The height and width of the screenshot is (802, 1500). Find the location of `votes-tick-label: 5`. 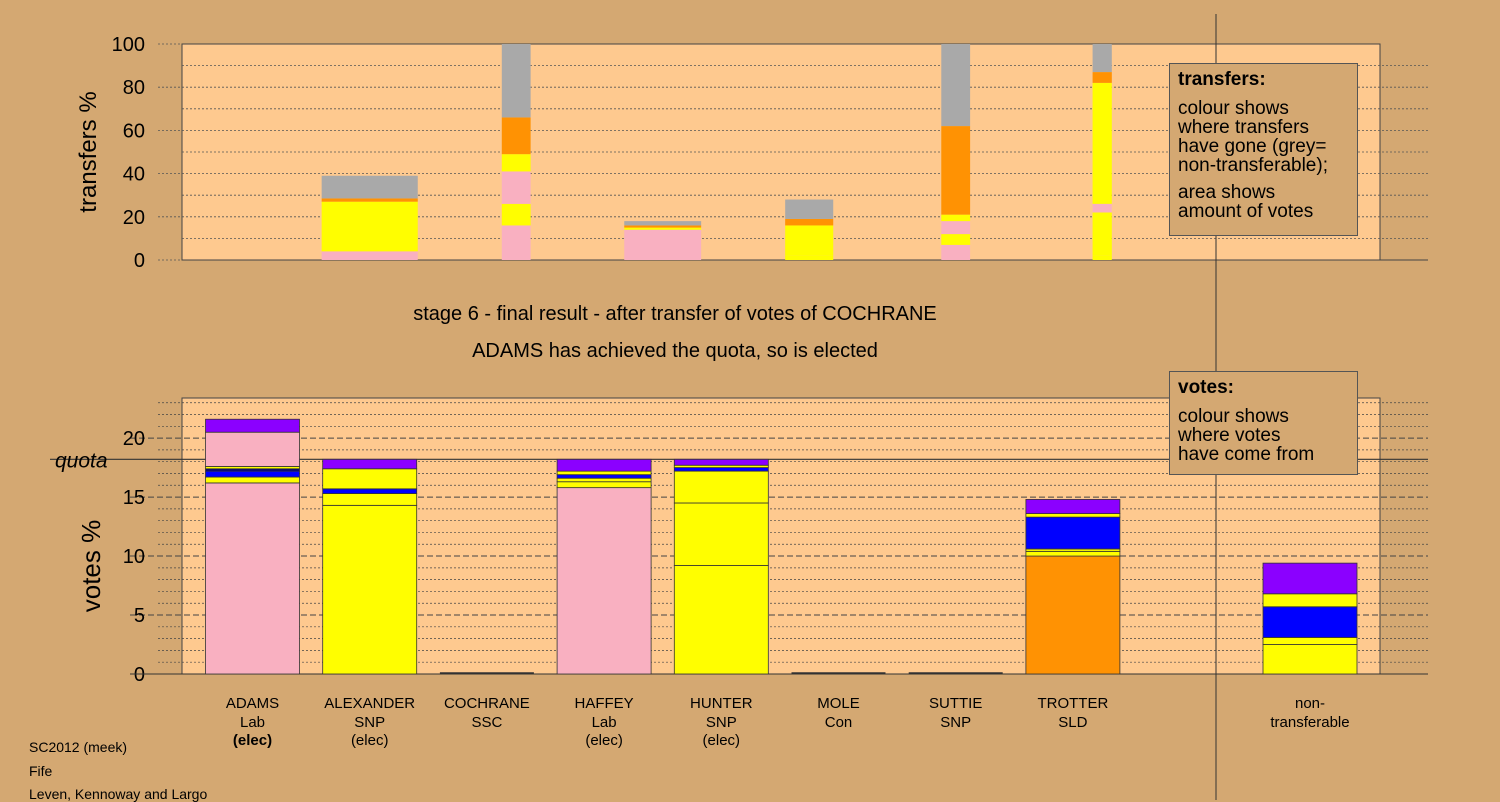

votes-tick-label: 5 is located at coordinates (139, 616).